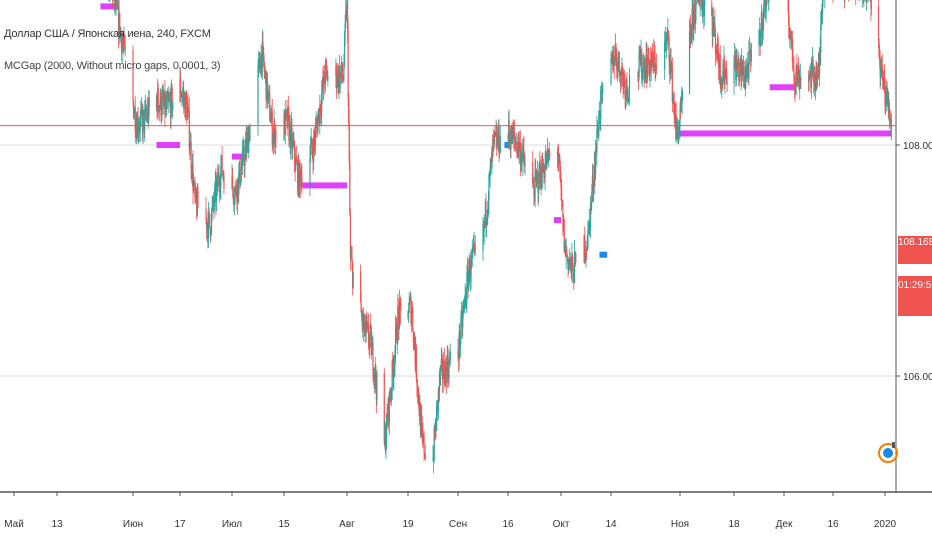 This screenshot has width=932, height=550. Describe the element at coordinates (107, 34) in the screenshot. I see `symbol-title: Доллар США / Японская иена, 240, FXCM` at that location.